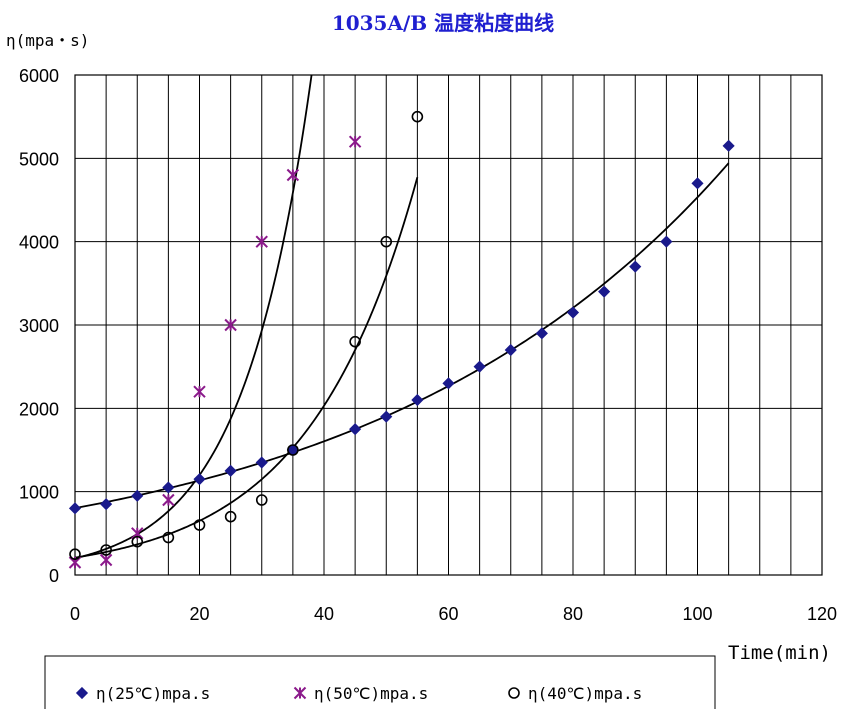  Describe the element at coordinates (153, 693) in the screenshot. I see `legend-label: η(25℃)mpa.s` at that location.